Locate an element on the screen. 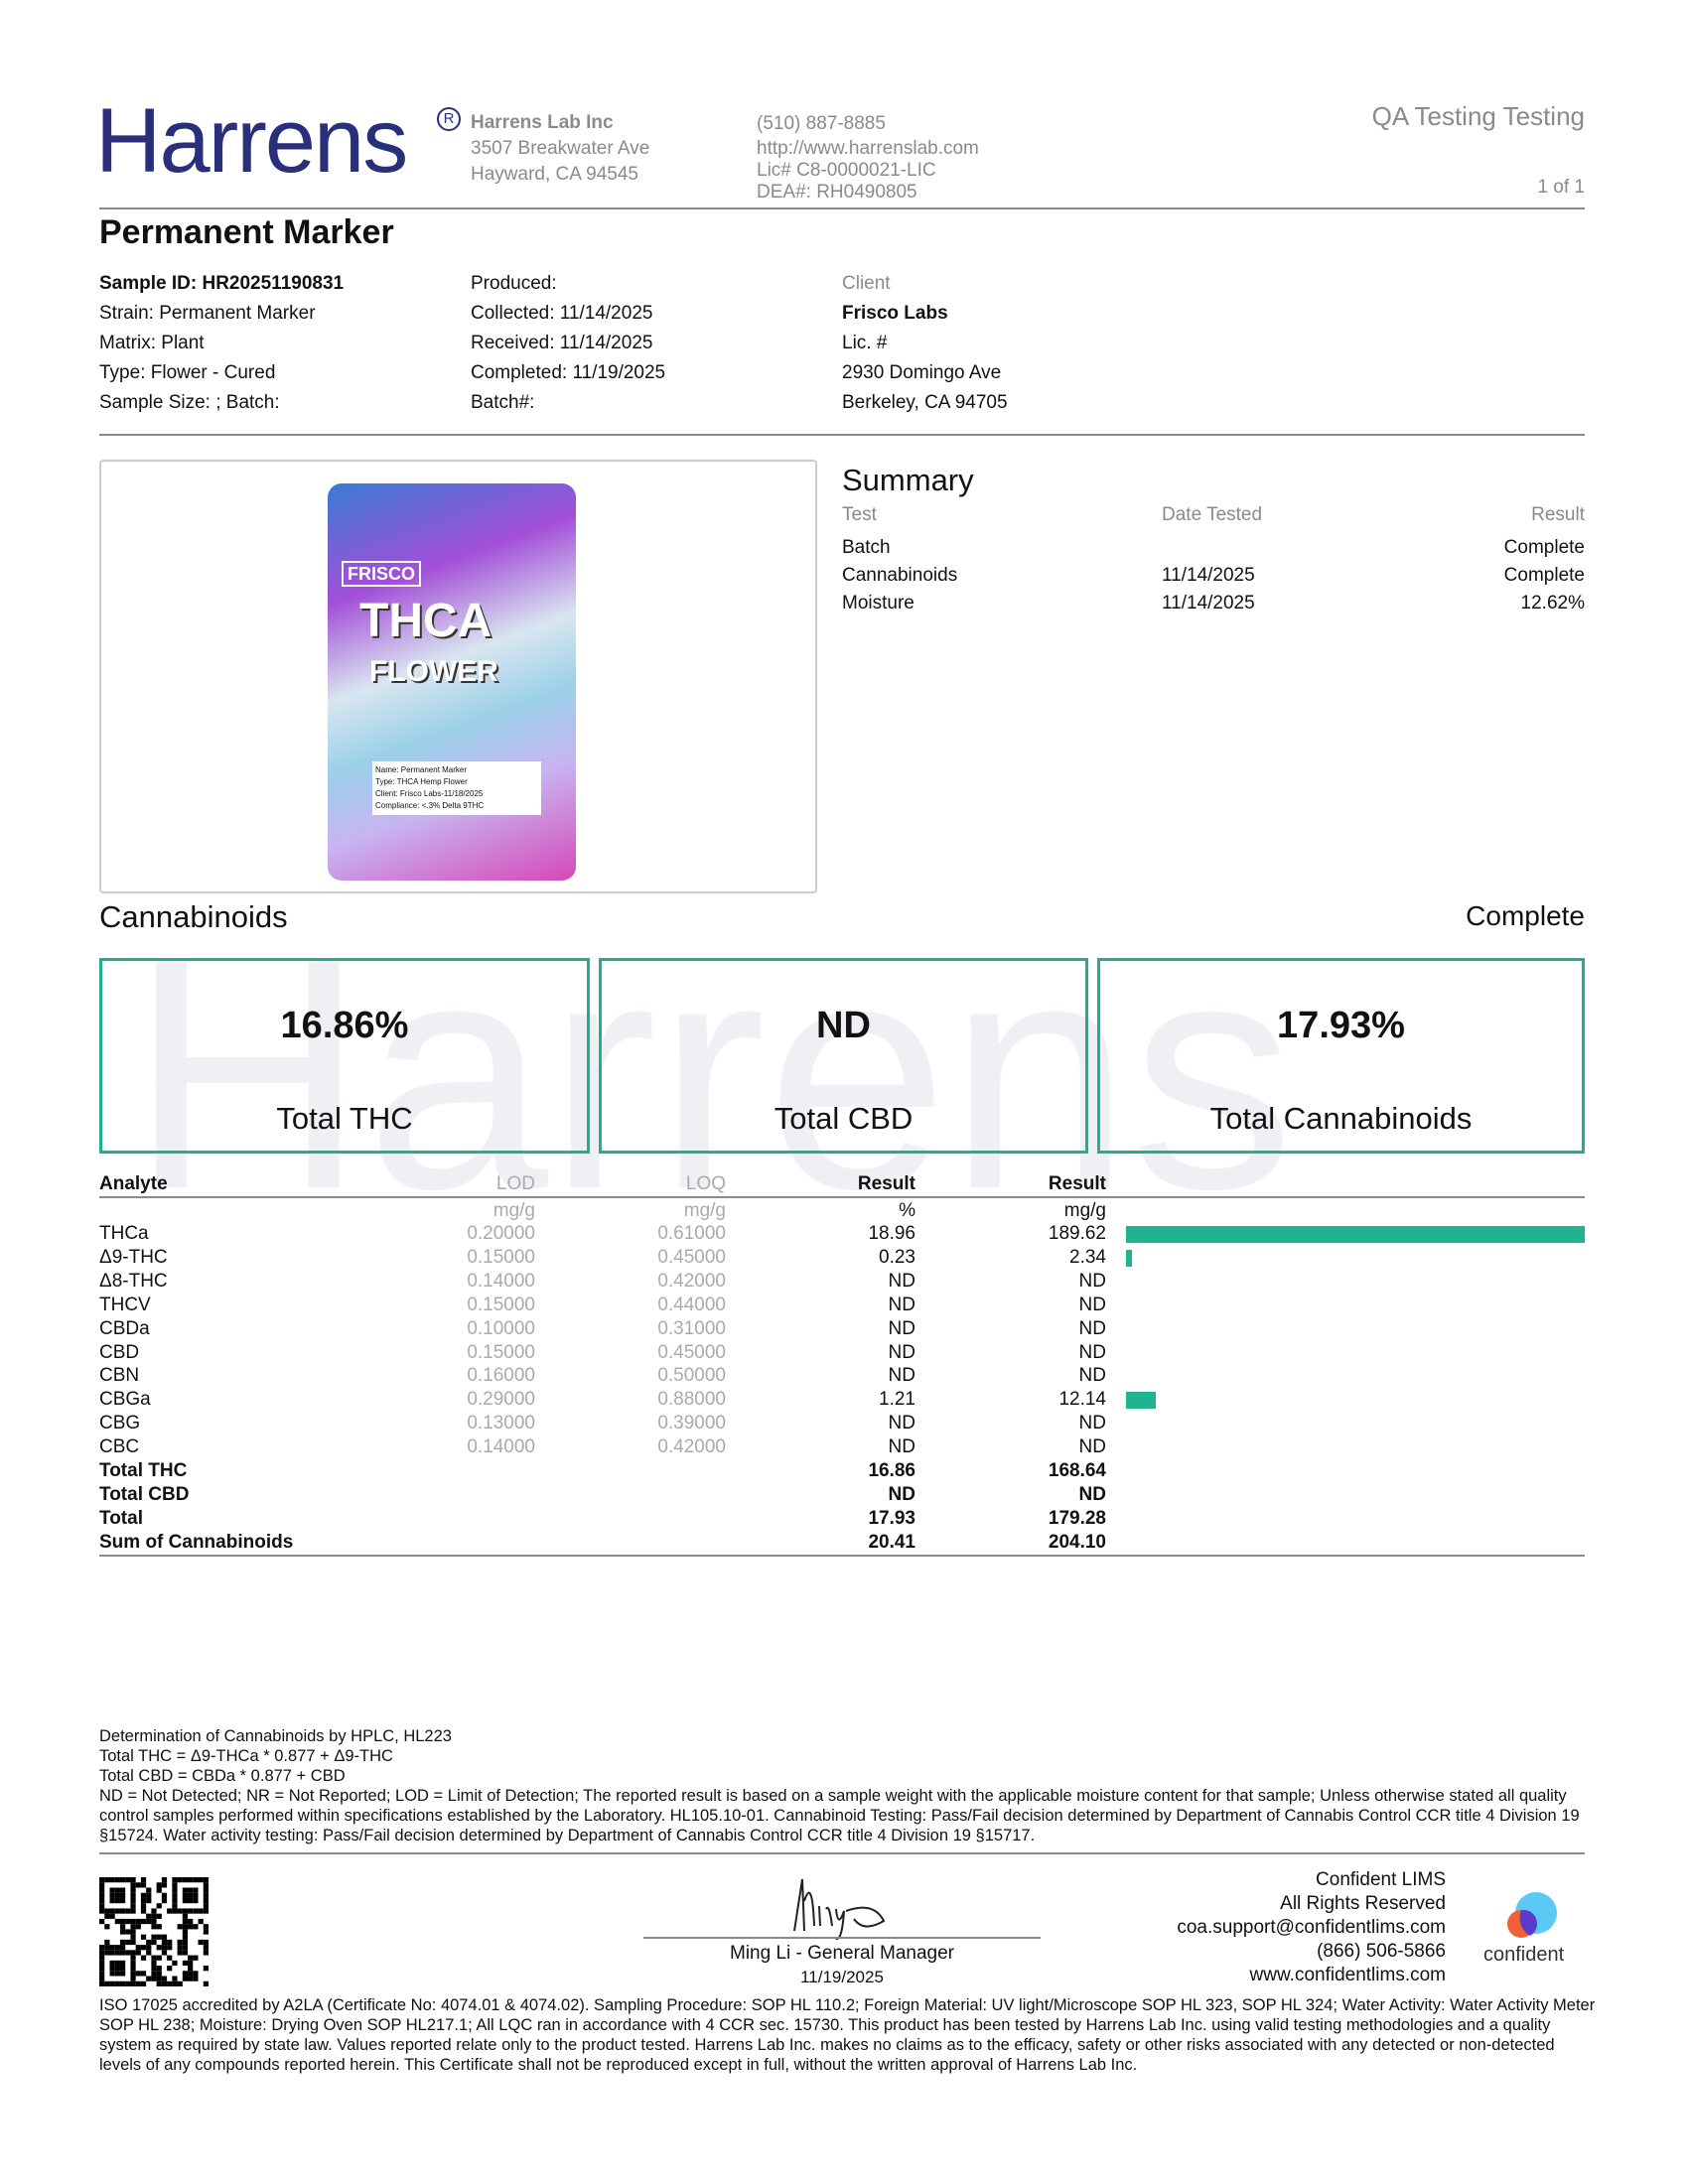 The height and width of the screenshot is (2184, 1688). table-row: Δ8-THC 0.14000 0.42000 ND ND is located at coordinates (842, 1283).